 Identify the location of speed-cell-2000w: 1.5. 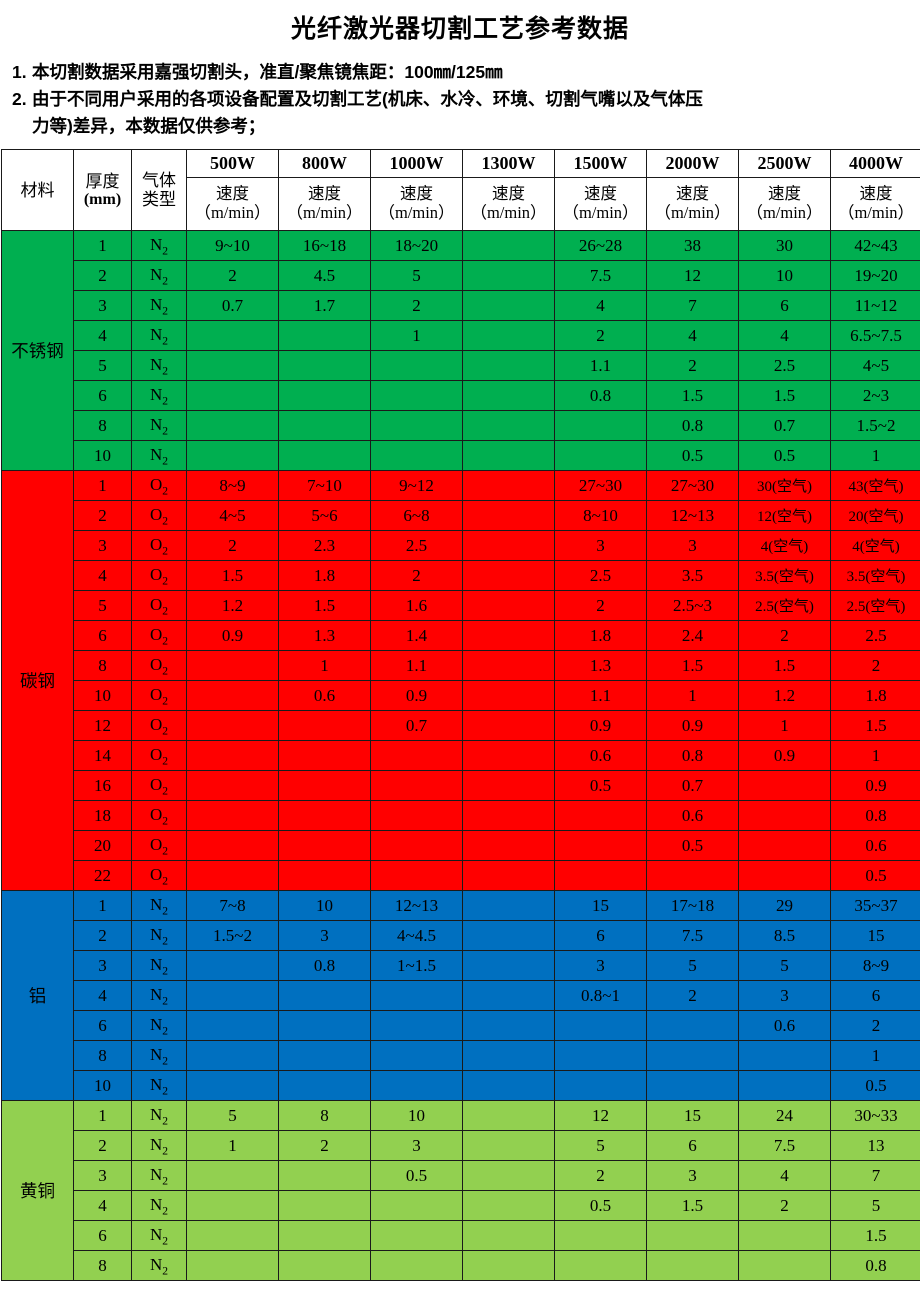
(692, 1206).